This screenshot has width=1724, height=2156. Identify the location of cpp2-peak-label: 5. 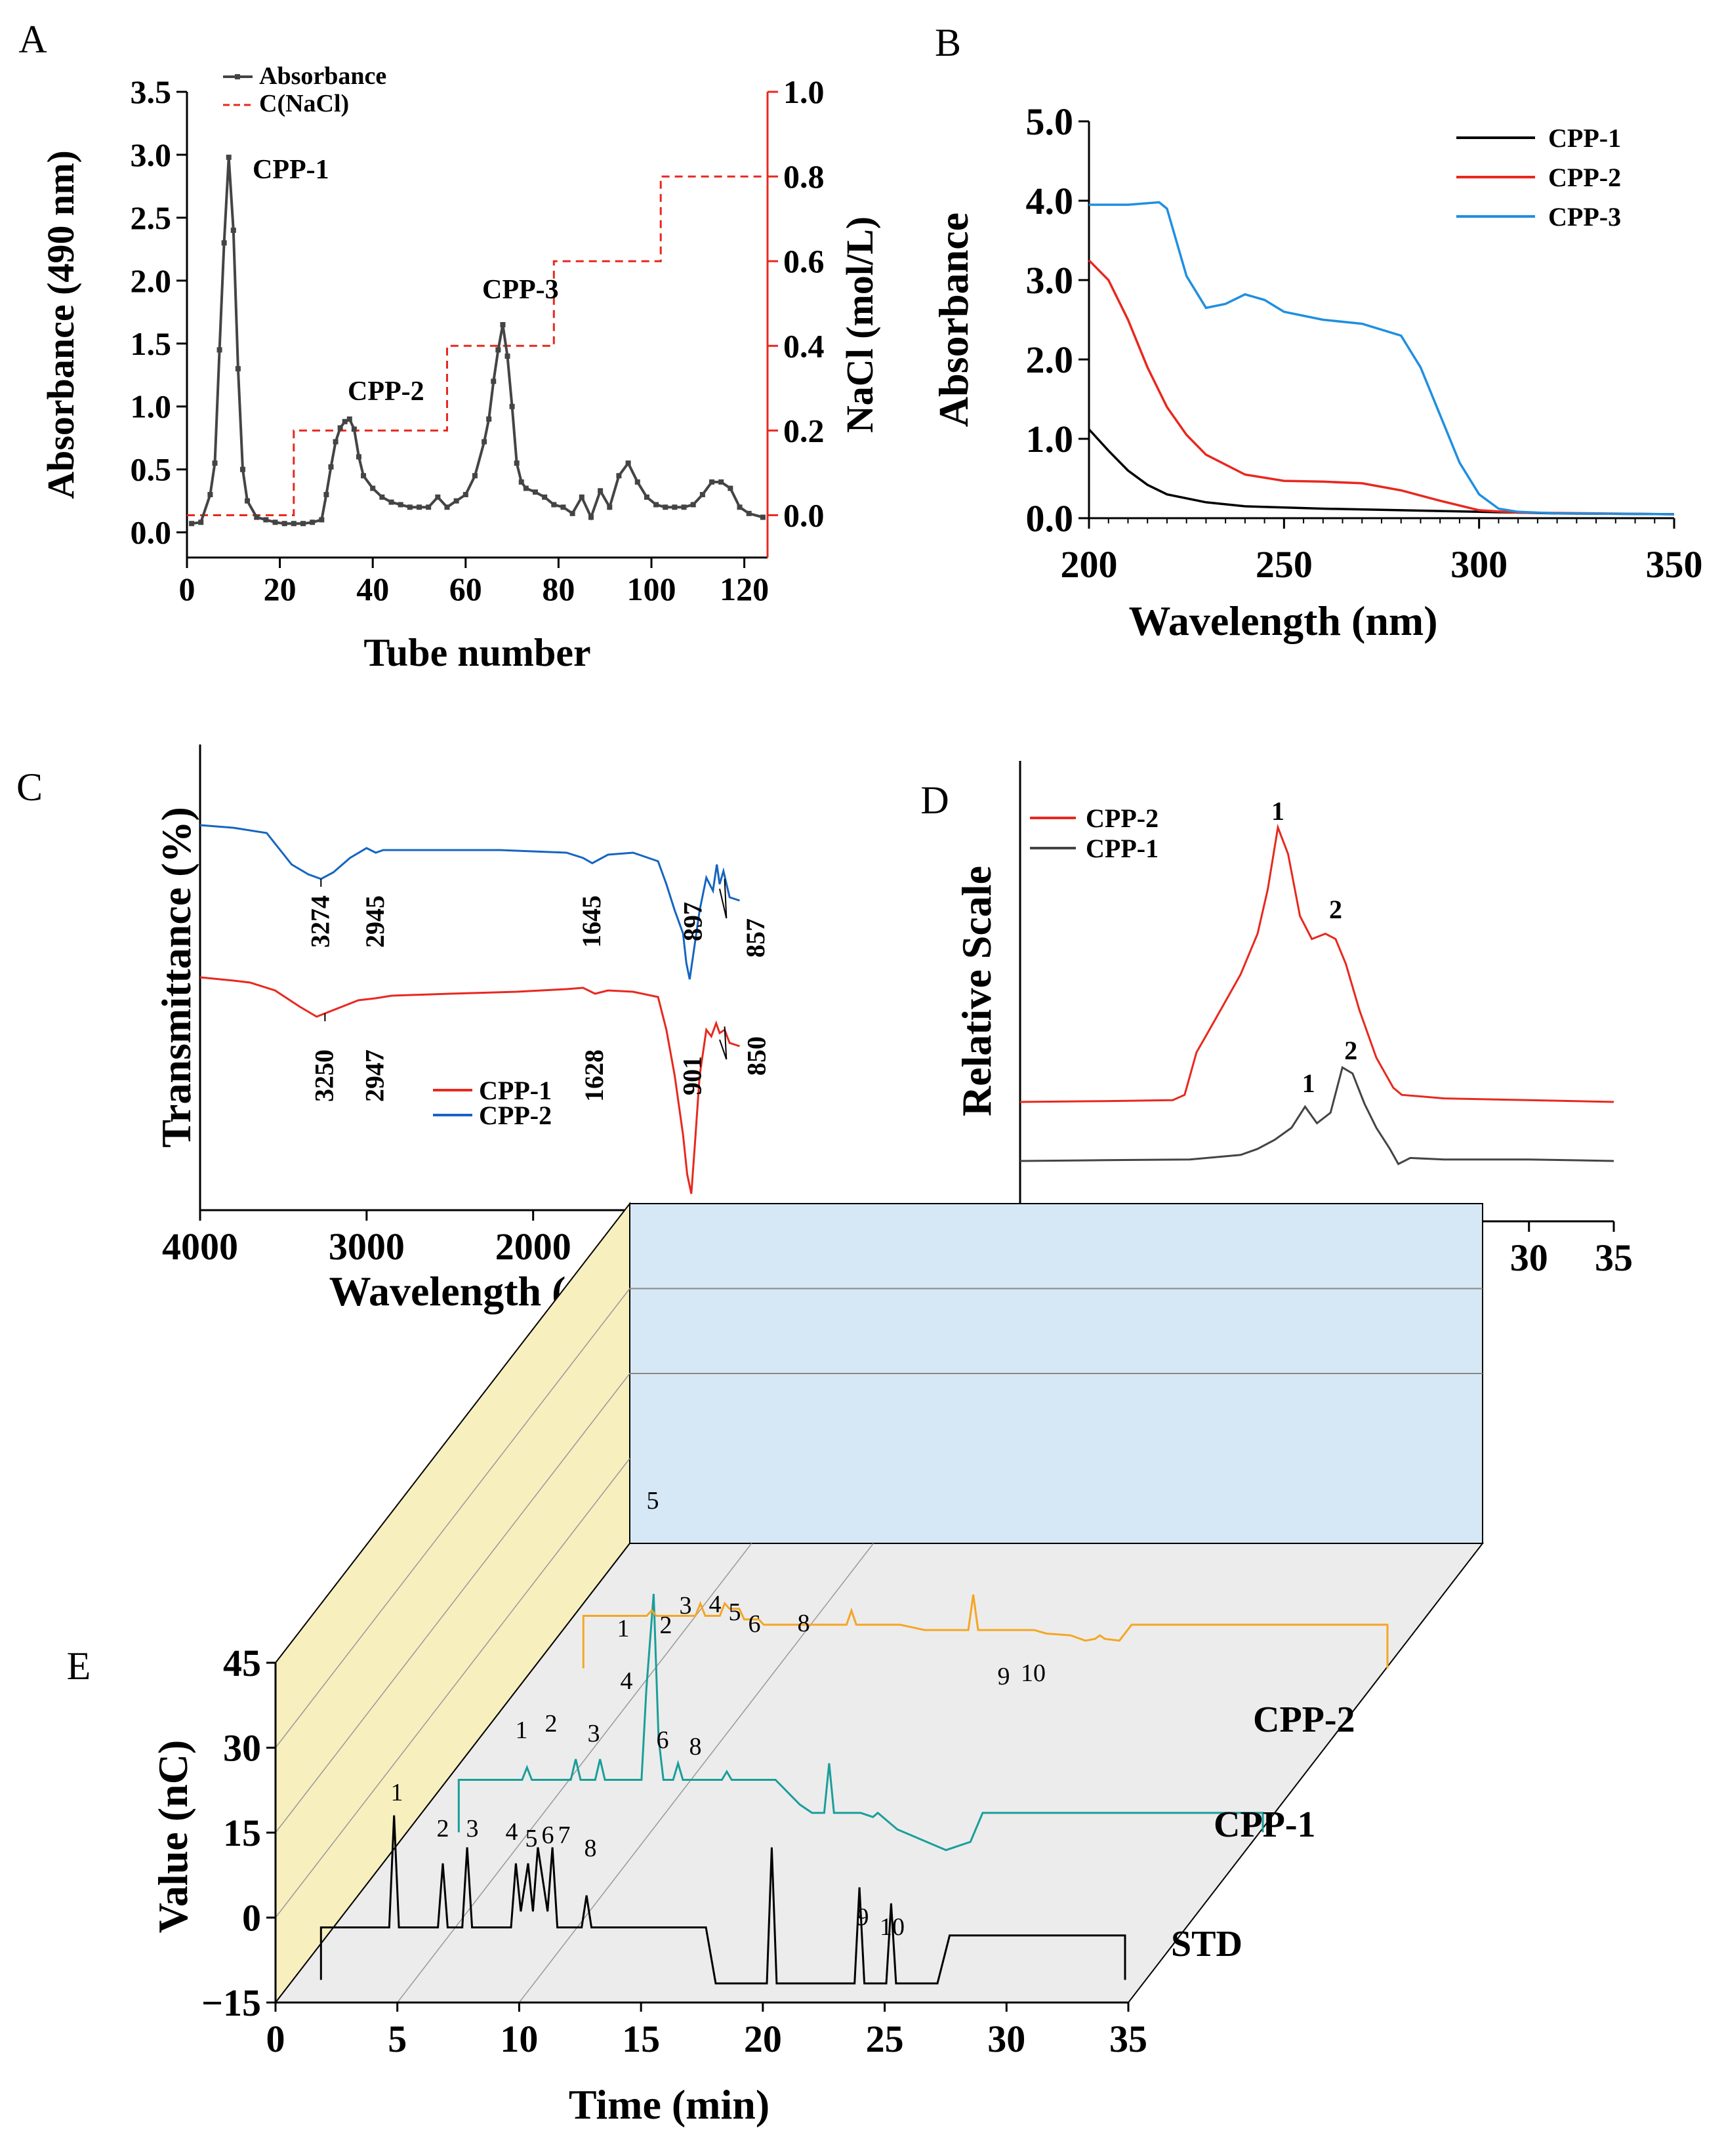
(735, 1612).